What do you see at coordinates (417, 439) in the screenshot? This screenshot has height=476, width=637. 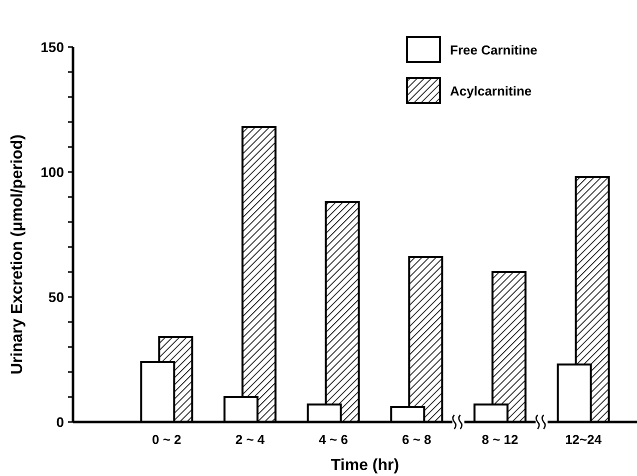 I see `x-tick-label: 6 ~ 8` at bounding box center [417, 439].